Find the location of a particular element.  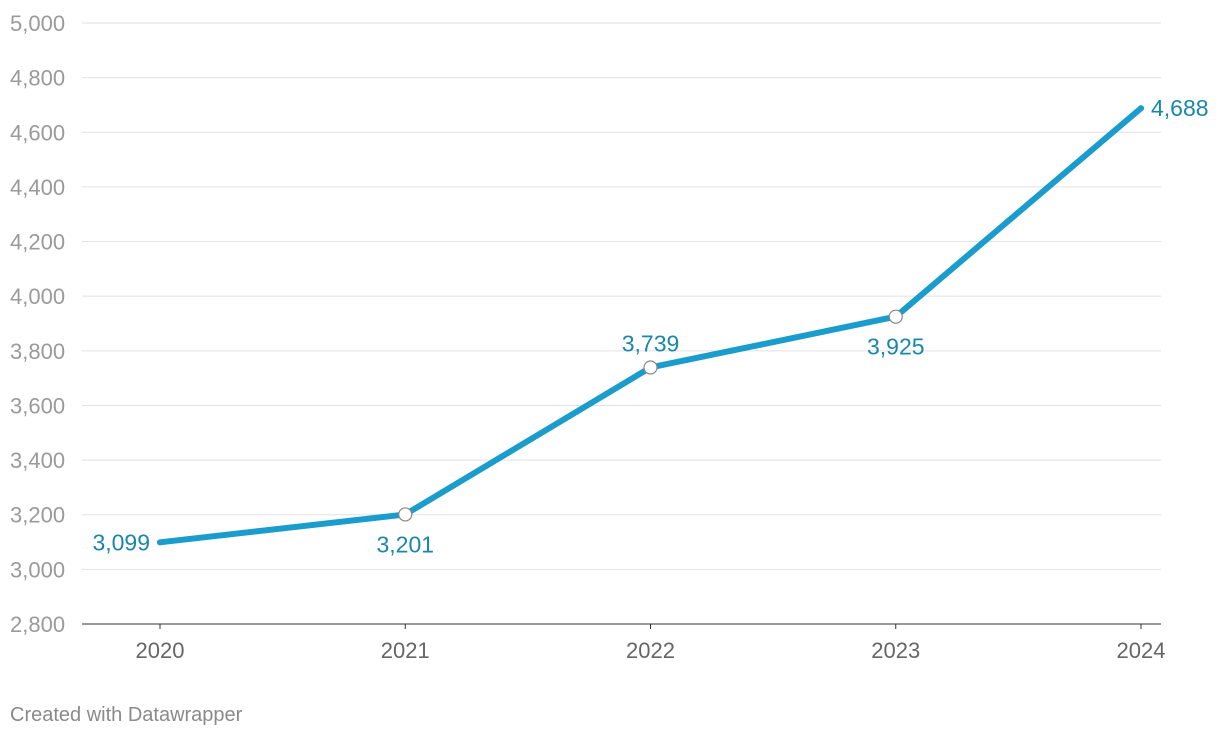

x-tick-label: 2021 is located at coordinates (405, 650).